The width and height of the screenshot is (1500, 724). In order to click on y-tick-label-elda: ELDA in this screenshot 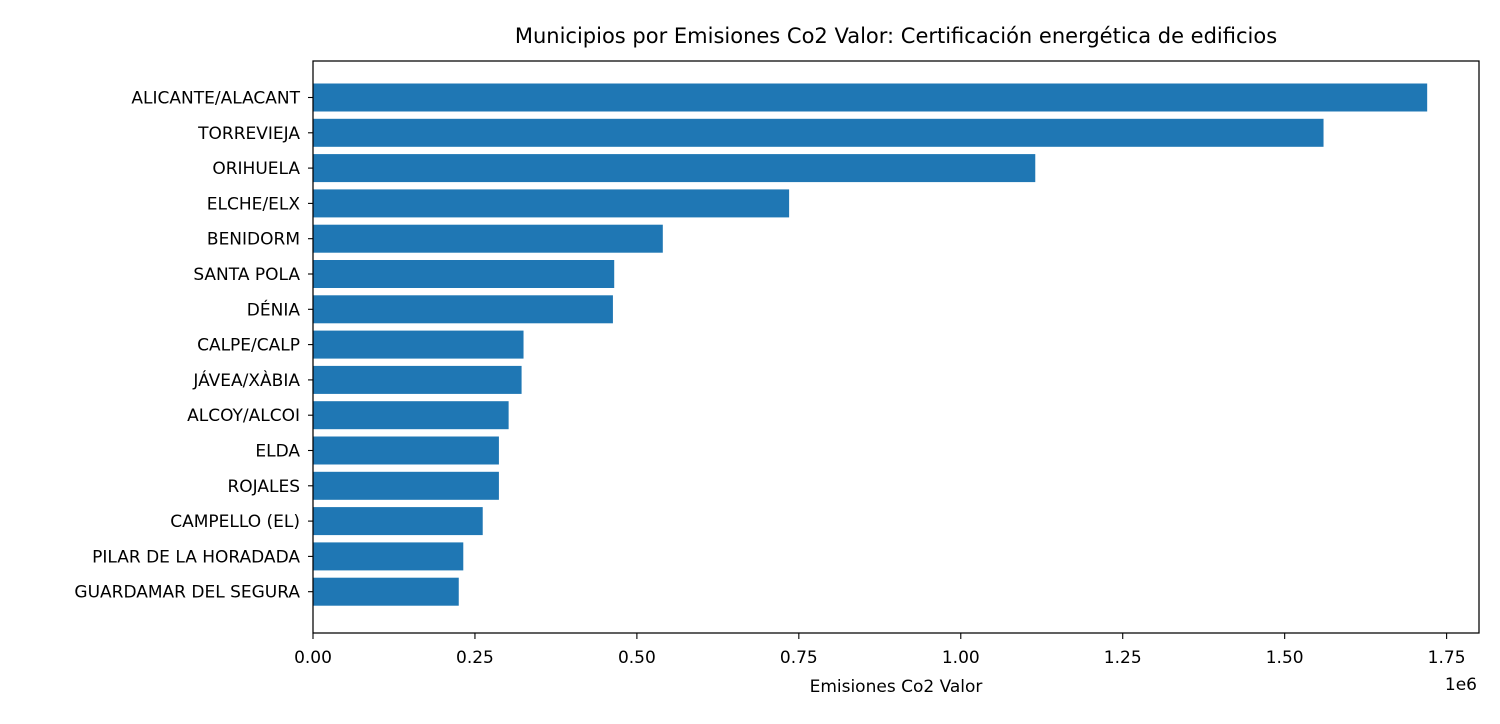, I will do `click(277, 452)`.